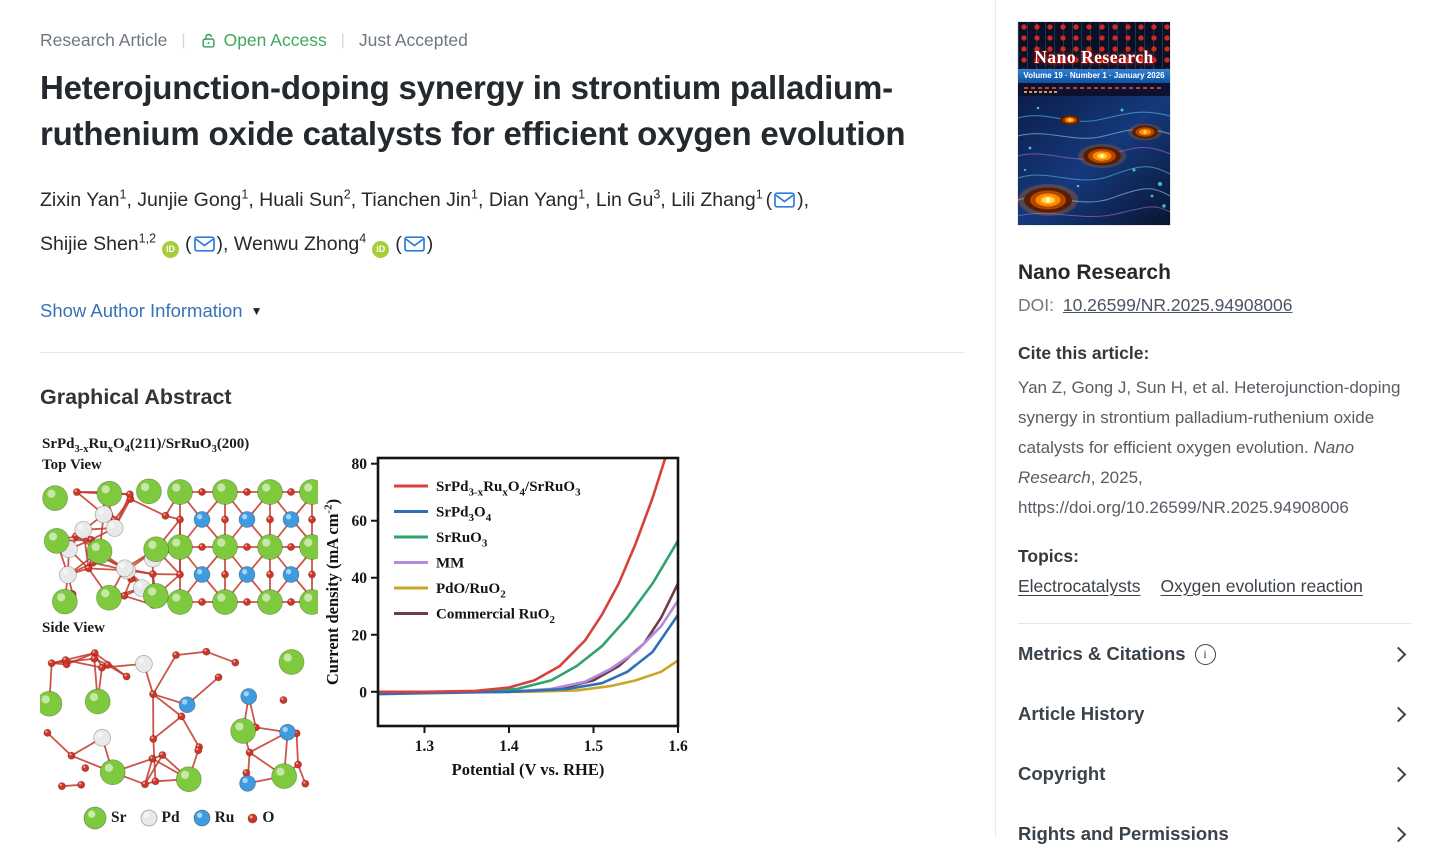 This screenshot has width=1448, height=864. What do you see at coordinates (450, 564) in the screenshot?
I see `svg-text: MM` at bounding box center [450, 564].